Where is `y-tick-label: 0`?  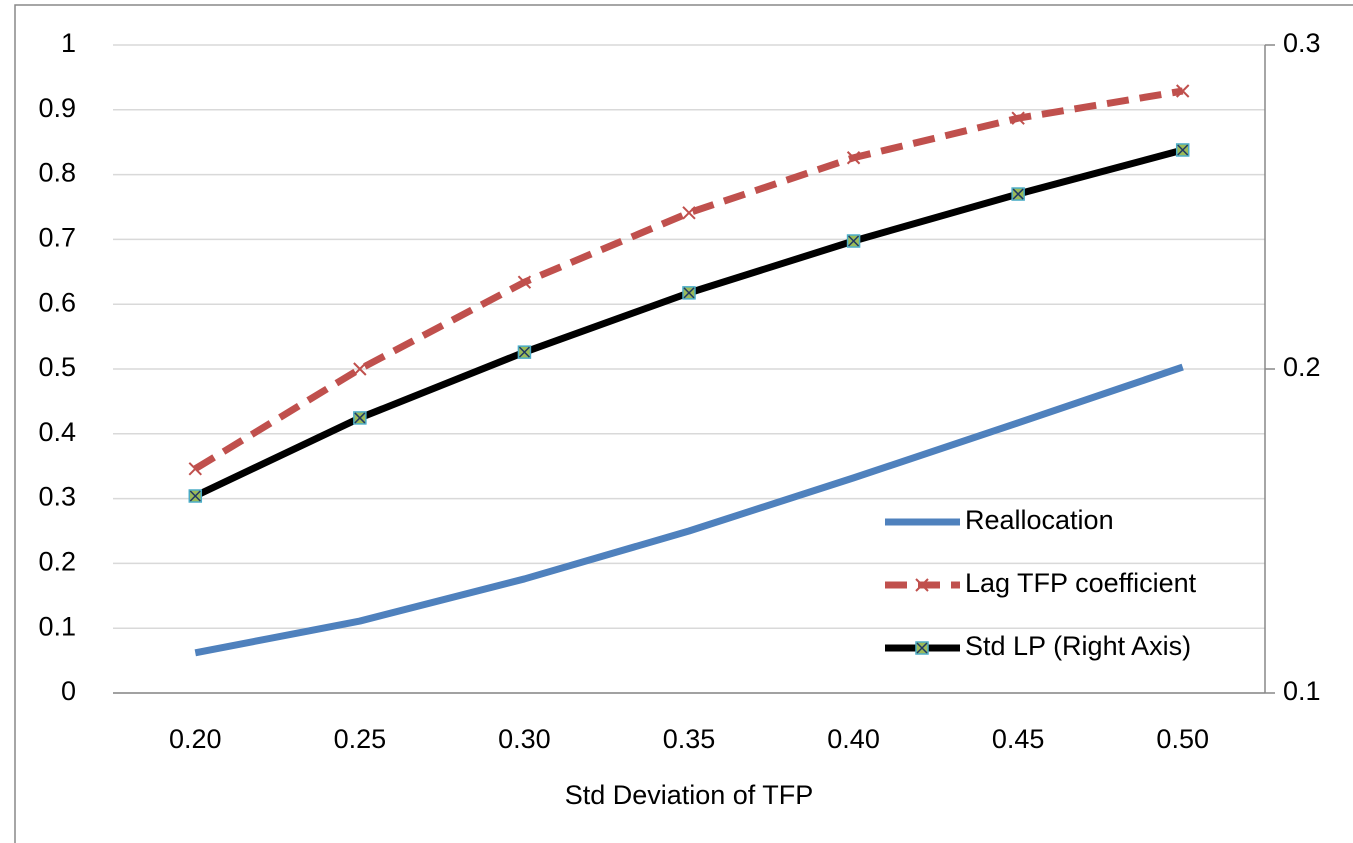 y-tick-label: 0 is located at coordinates (68, 691).